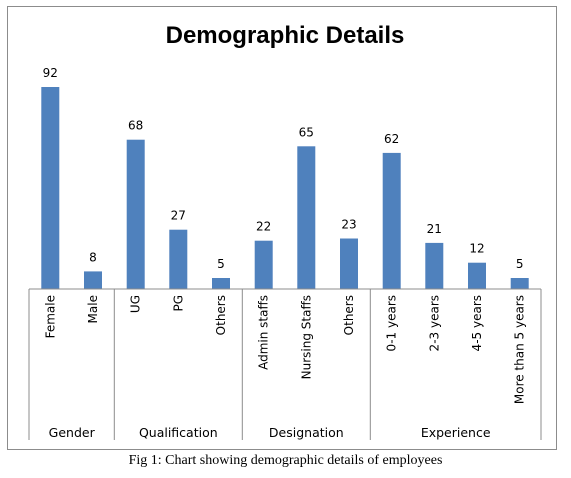  What do you see at coordinates (221, 264) in the screenshot?
I see `value-label-5: 5` at bounding box center [221, 264].